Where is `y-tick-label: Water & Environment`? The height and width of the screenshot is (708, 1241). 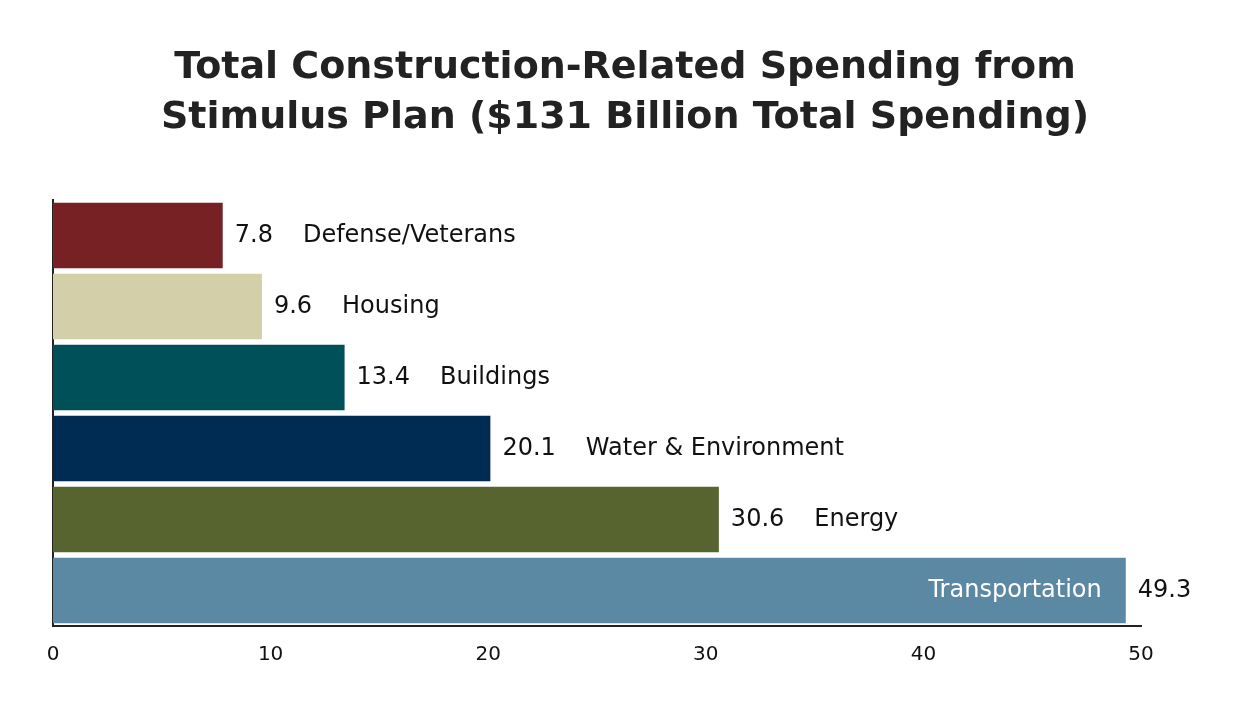
y-tick-label: Water & Environment is located at coordinates (714, 446).